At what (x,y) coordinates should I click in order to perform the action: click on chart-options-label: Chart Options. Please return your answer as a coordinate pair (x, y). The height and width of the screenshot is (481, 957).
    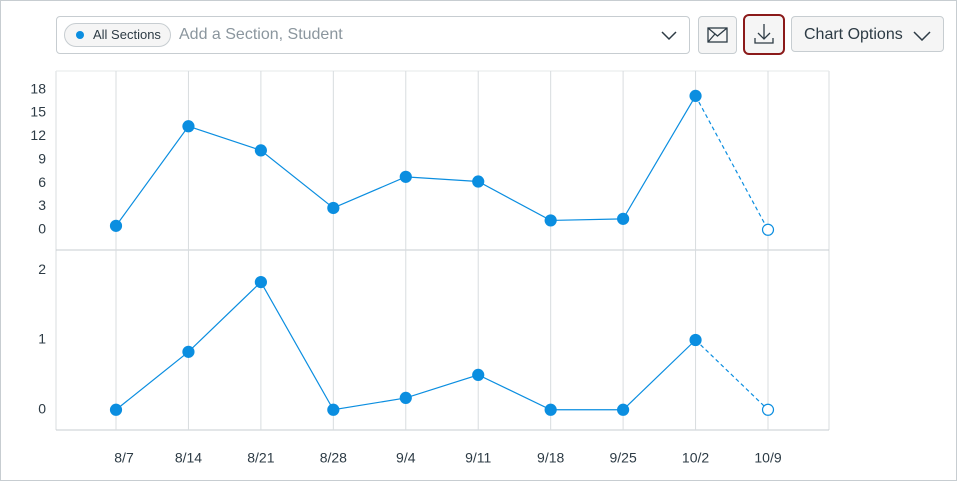
    Looking at the image, I should click on (853, 34).